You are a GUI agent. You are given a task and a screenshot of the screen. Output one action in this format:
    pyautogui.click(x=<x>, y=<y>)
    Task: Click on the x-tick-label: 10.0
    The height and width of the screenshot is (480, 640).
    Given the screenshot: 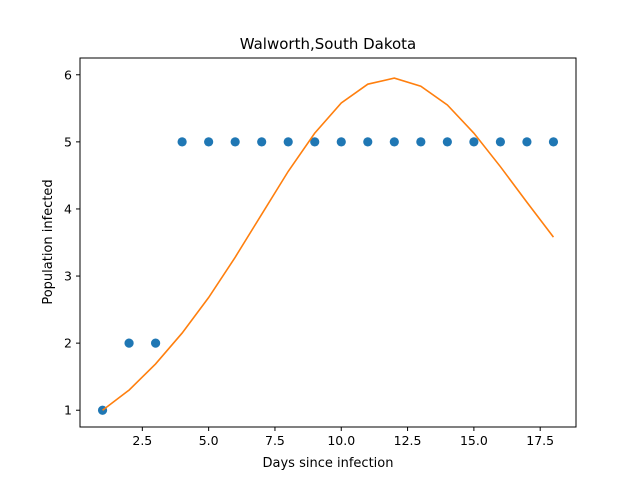 What is the action you would take?
    pyautogui.click(x=341, y=440)
    